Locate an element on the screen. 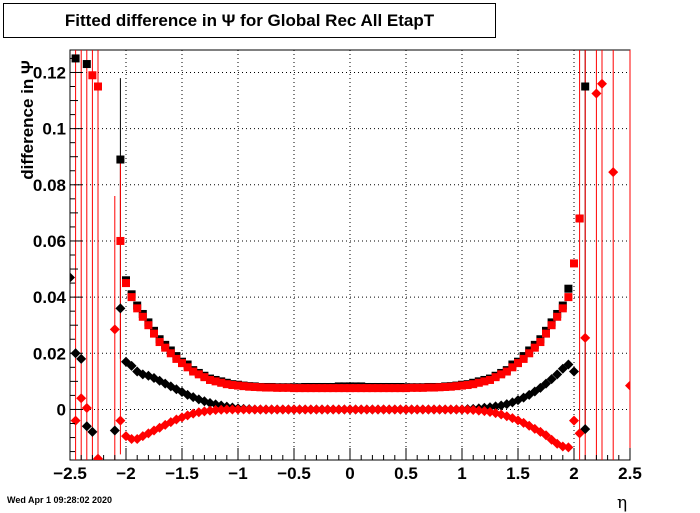 This screenshot has width=700, height=513. x-tick-label: 2.5 is located at coordinates (630, 473).